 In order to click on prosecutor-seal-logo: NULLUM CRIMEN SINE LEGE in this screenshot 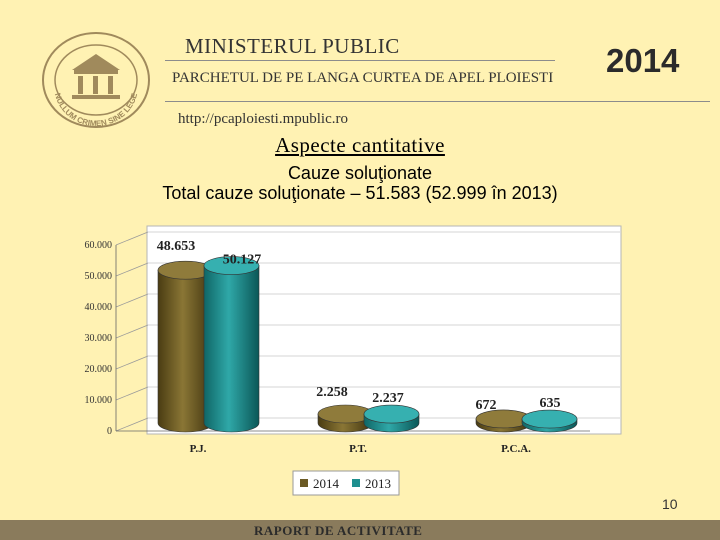, I will do `click(96, 80)`.